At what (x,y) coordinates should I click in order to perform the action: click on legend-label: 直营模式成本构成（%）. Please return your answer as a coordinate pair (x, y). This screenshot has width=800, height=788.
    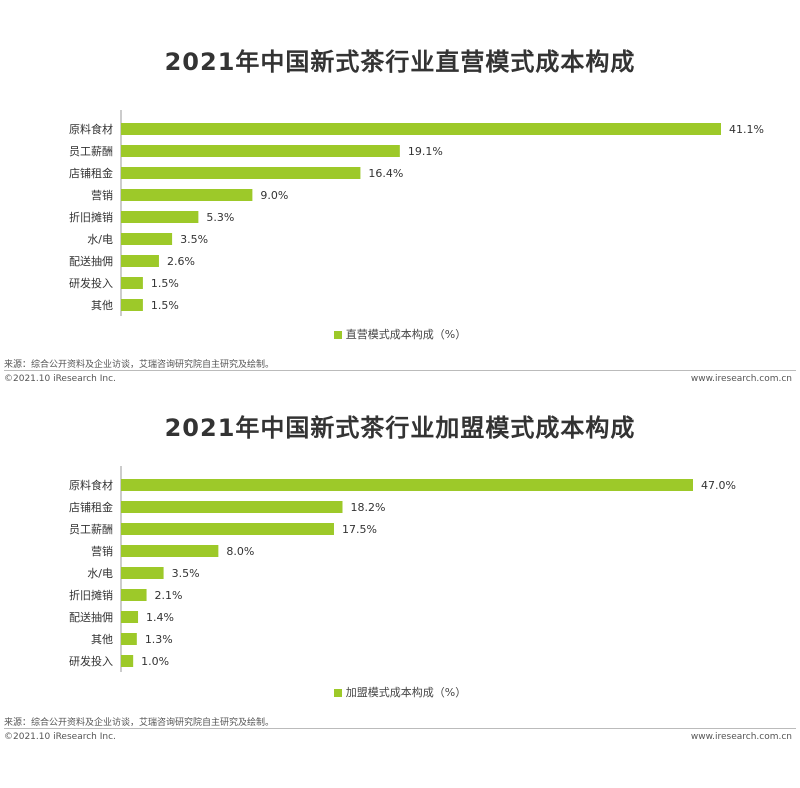
    Looking at the image, I should click on (406, 334).